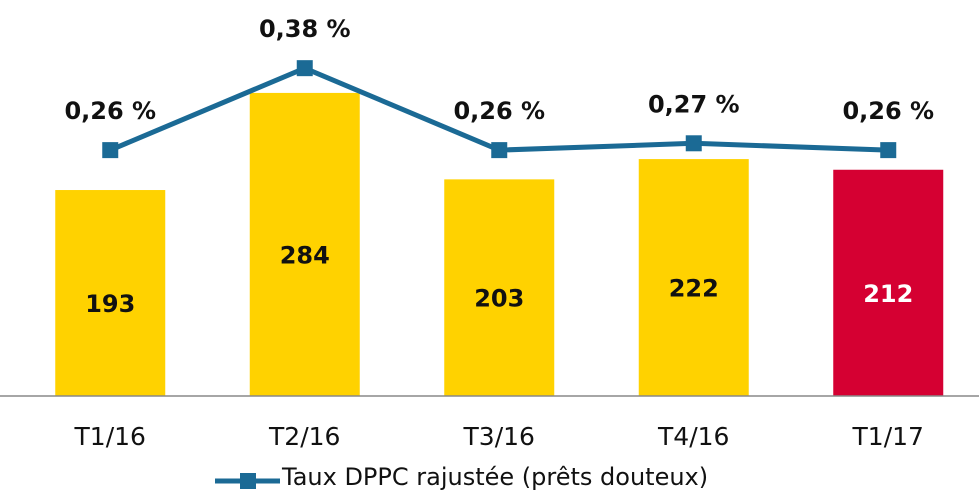  I want to click on x-tick-label: T1/16, so click(110, 436).